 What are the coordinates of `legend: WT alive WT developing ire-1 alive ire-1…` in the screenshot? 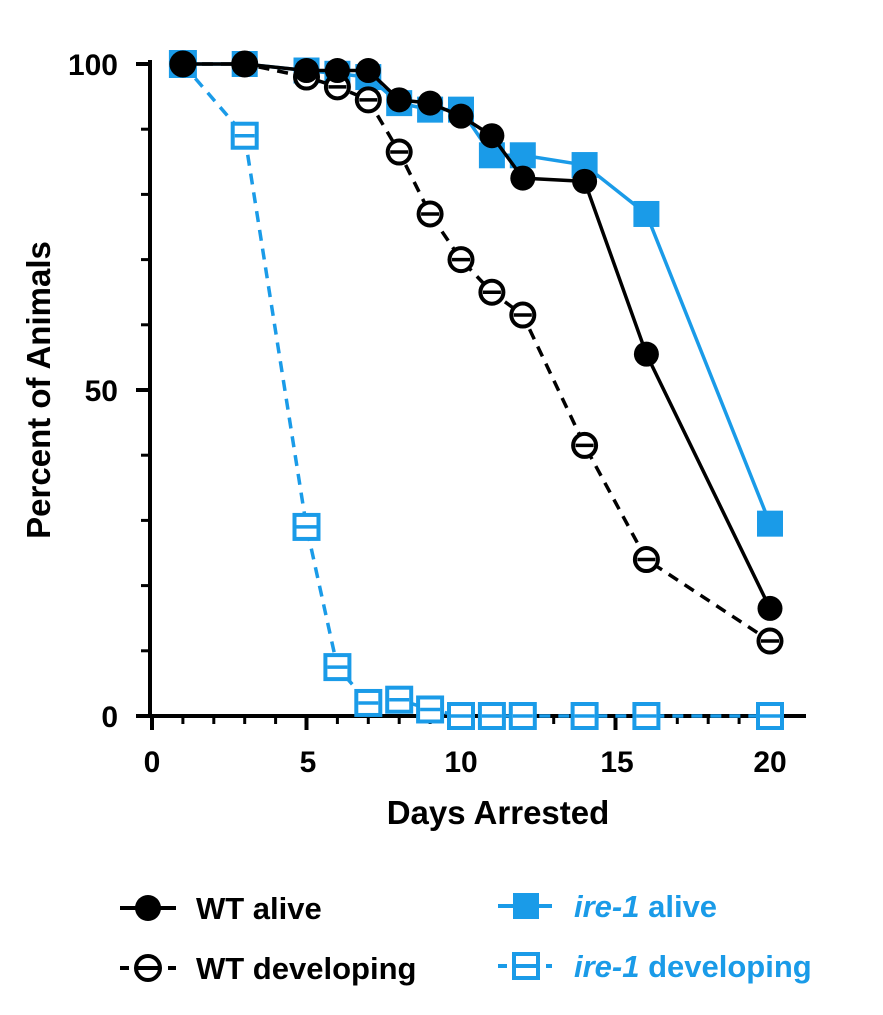 It's located at (466, 937).